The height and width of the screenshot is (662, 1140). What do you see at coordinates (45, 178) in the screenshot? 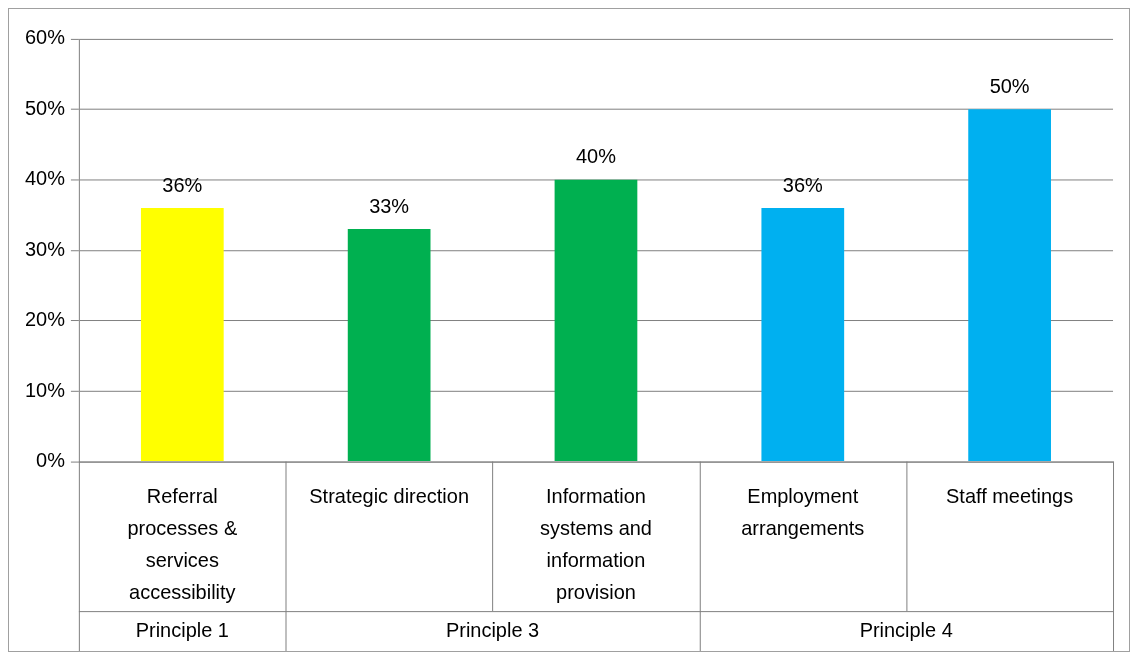
I see `y-tick-label: 40%` at bounding box center [45, 178].